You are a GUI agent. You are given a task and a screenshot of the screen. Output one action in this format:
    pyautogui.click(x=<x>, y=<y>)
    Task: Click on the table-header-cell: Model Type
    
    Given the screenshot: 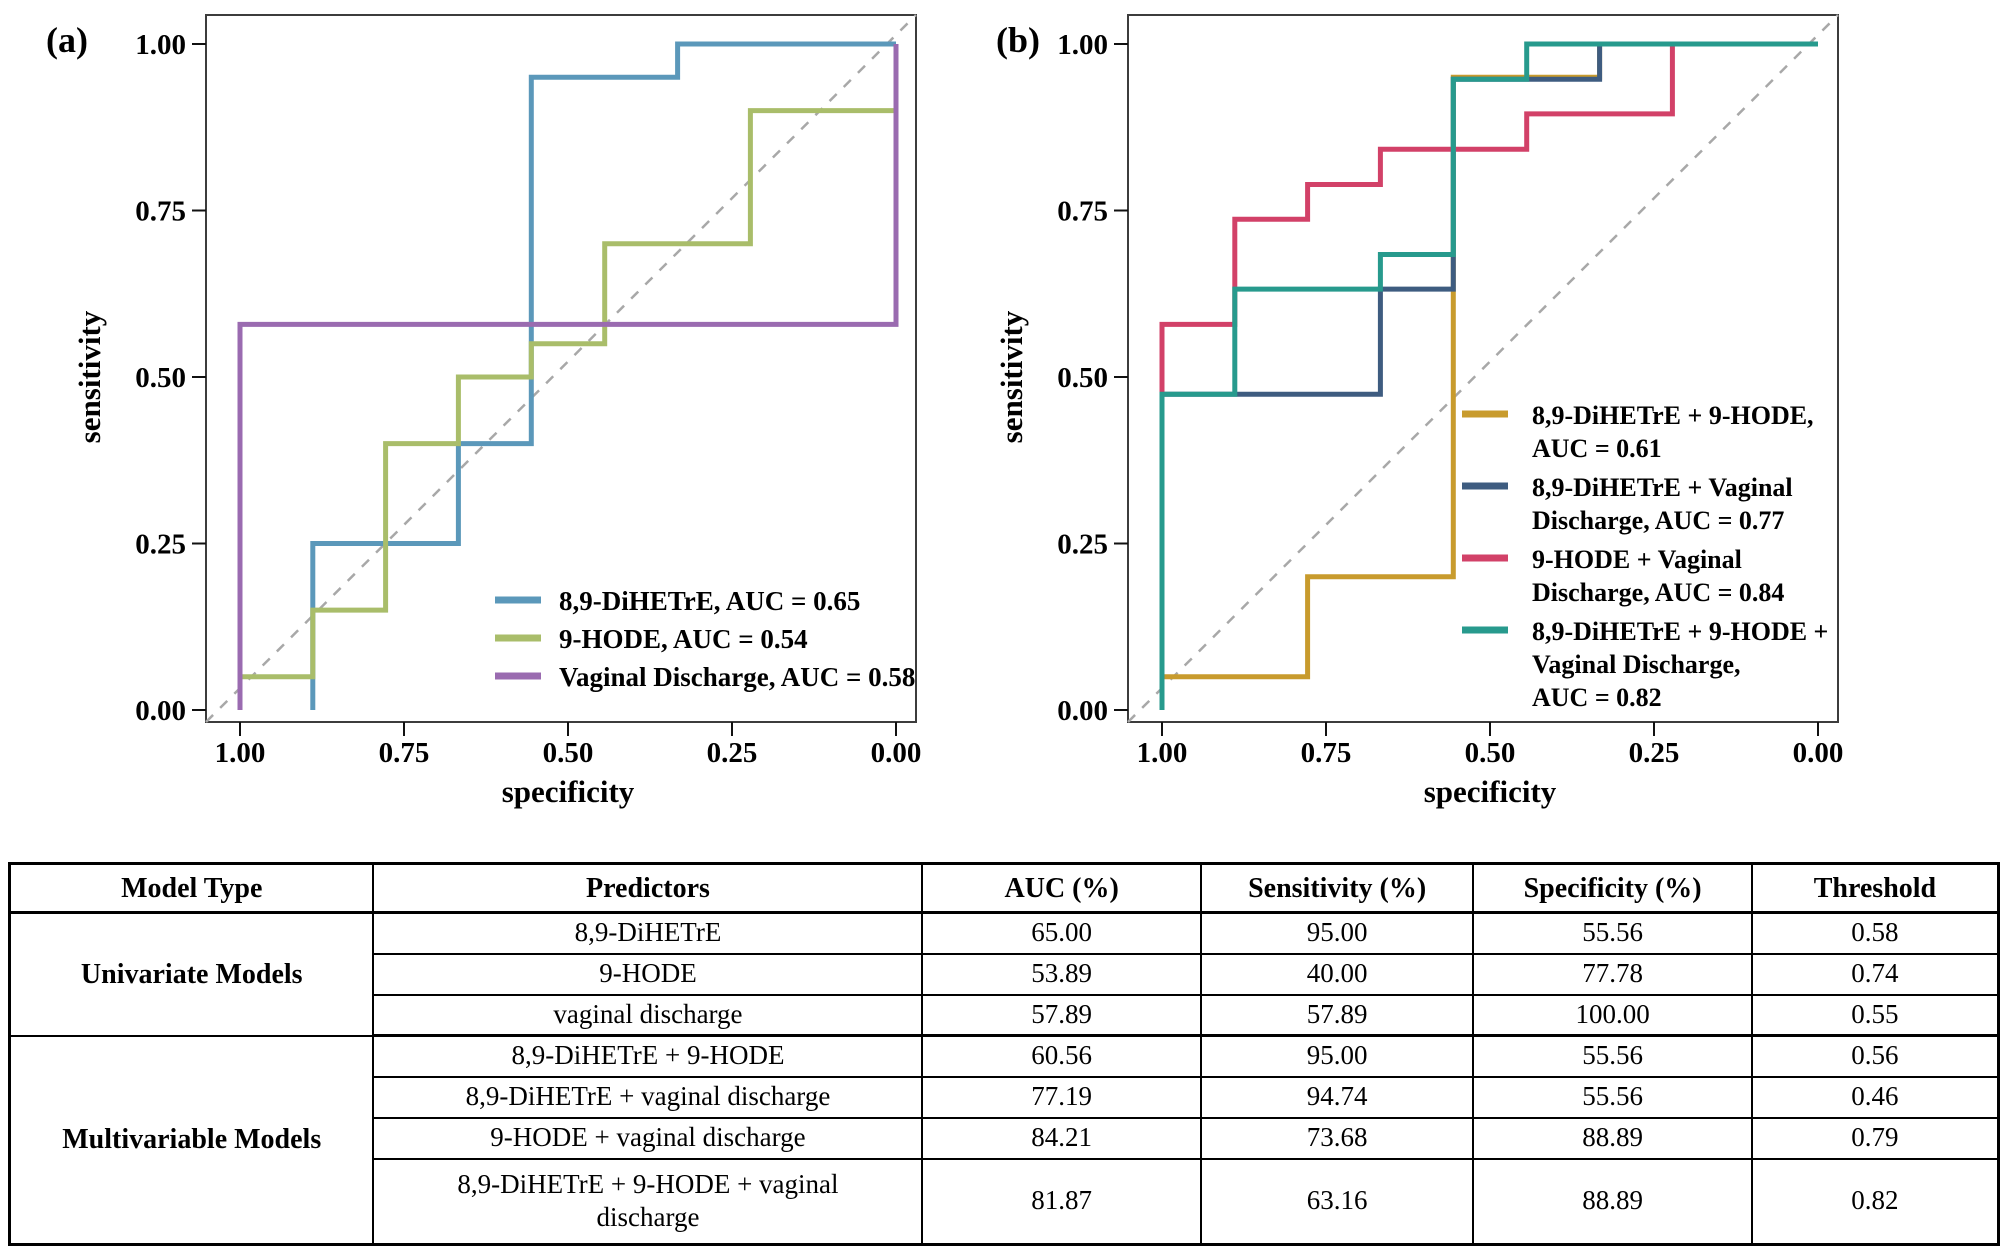 What is the action you would take?
    pyautogui.click(x=191, y=888)
    